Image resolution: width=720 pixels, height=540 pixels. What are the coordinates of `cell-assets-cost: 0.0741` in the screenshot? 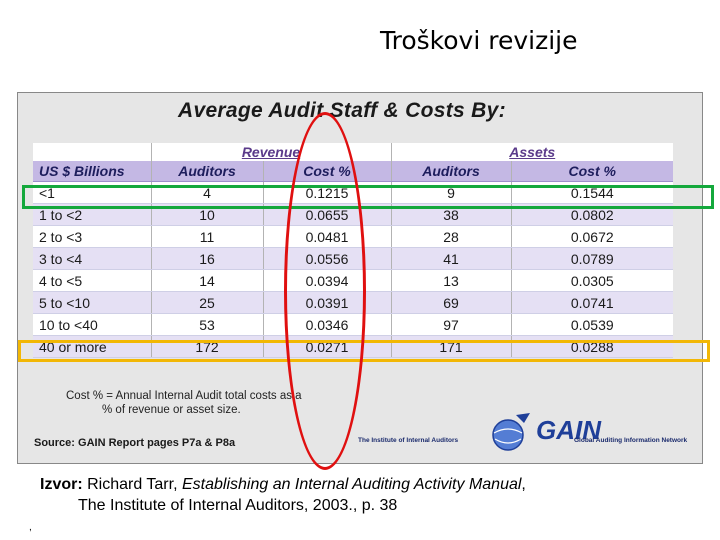 It's located at (592, 302).